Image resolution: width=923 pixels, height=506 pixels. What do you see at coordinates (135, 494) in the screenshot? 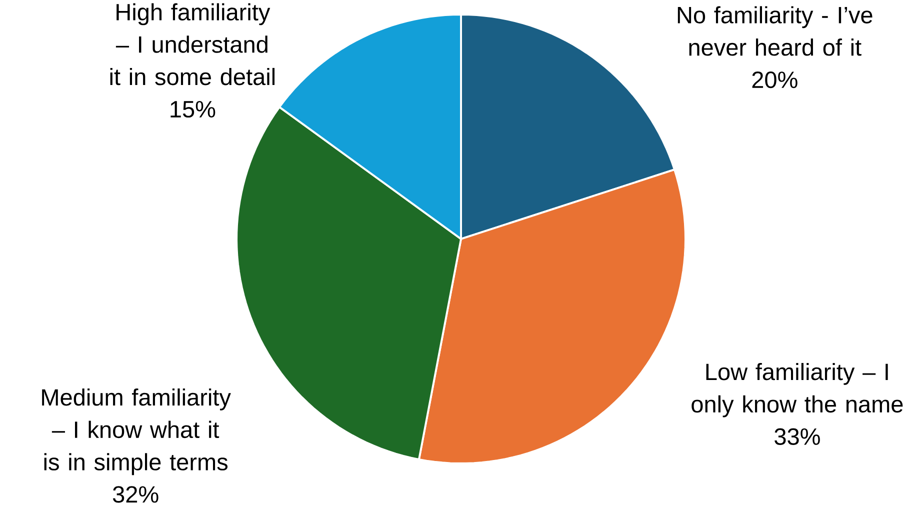
I see `data-label: 32%` at bounding box center [135, 494].